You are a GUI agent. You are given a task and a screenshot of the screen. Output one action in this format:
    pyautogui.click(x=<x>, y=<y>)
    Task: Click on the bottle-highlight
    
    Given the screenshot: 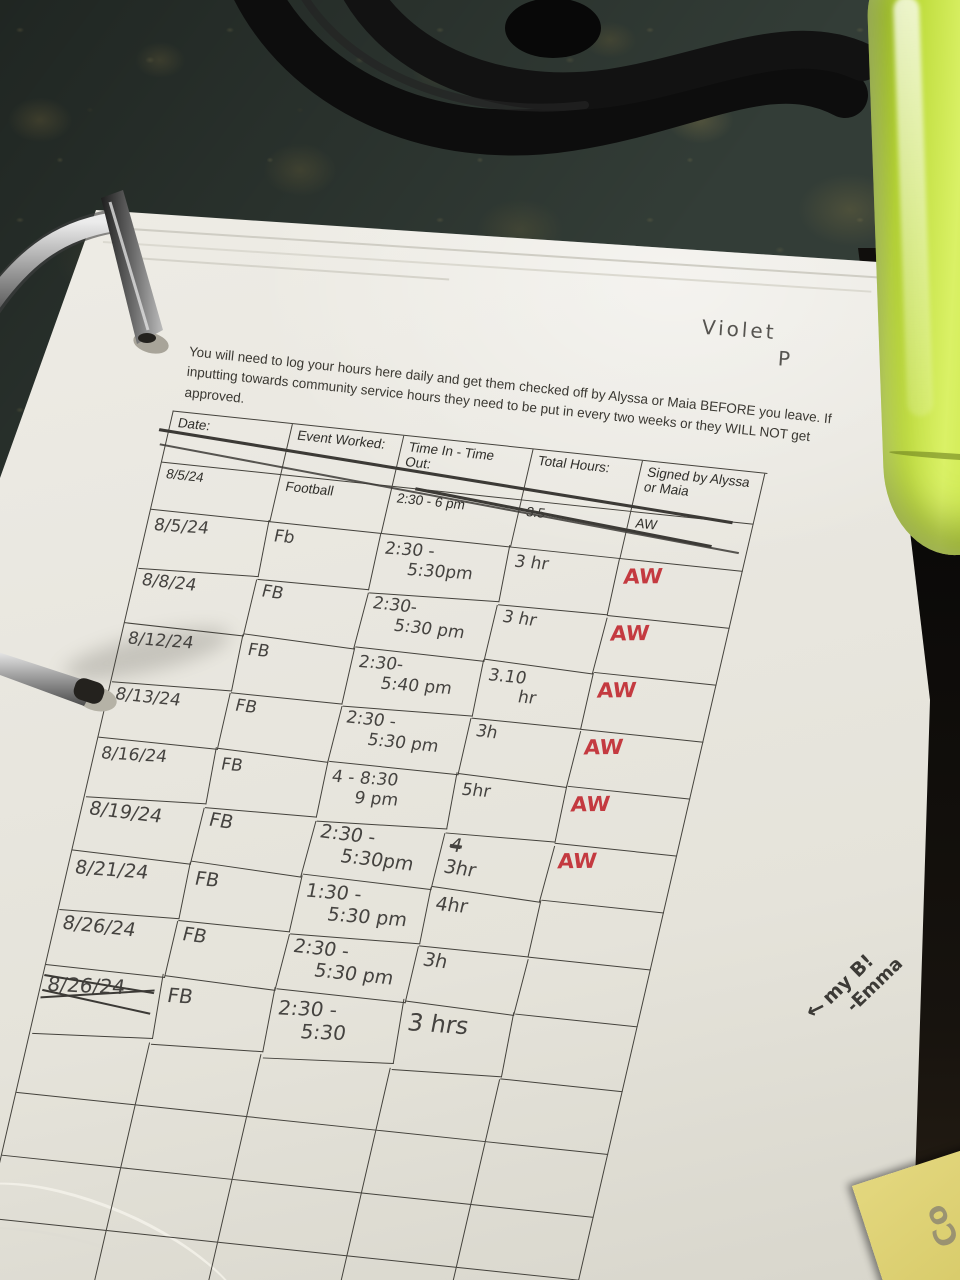 What is the action you would take?
    pyautogui.click(x=913, y=208)
    